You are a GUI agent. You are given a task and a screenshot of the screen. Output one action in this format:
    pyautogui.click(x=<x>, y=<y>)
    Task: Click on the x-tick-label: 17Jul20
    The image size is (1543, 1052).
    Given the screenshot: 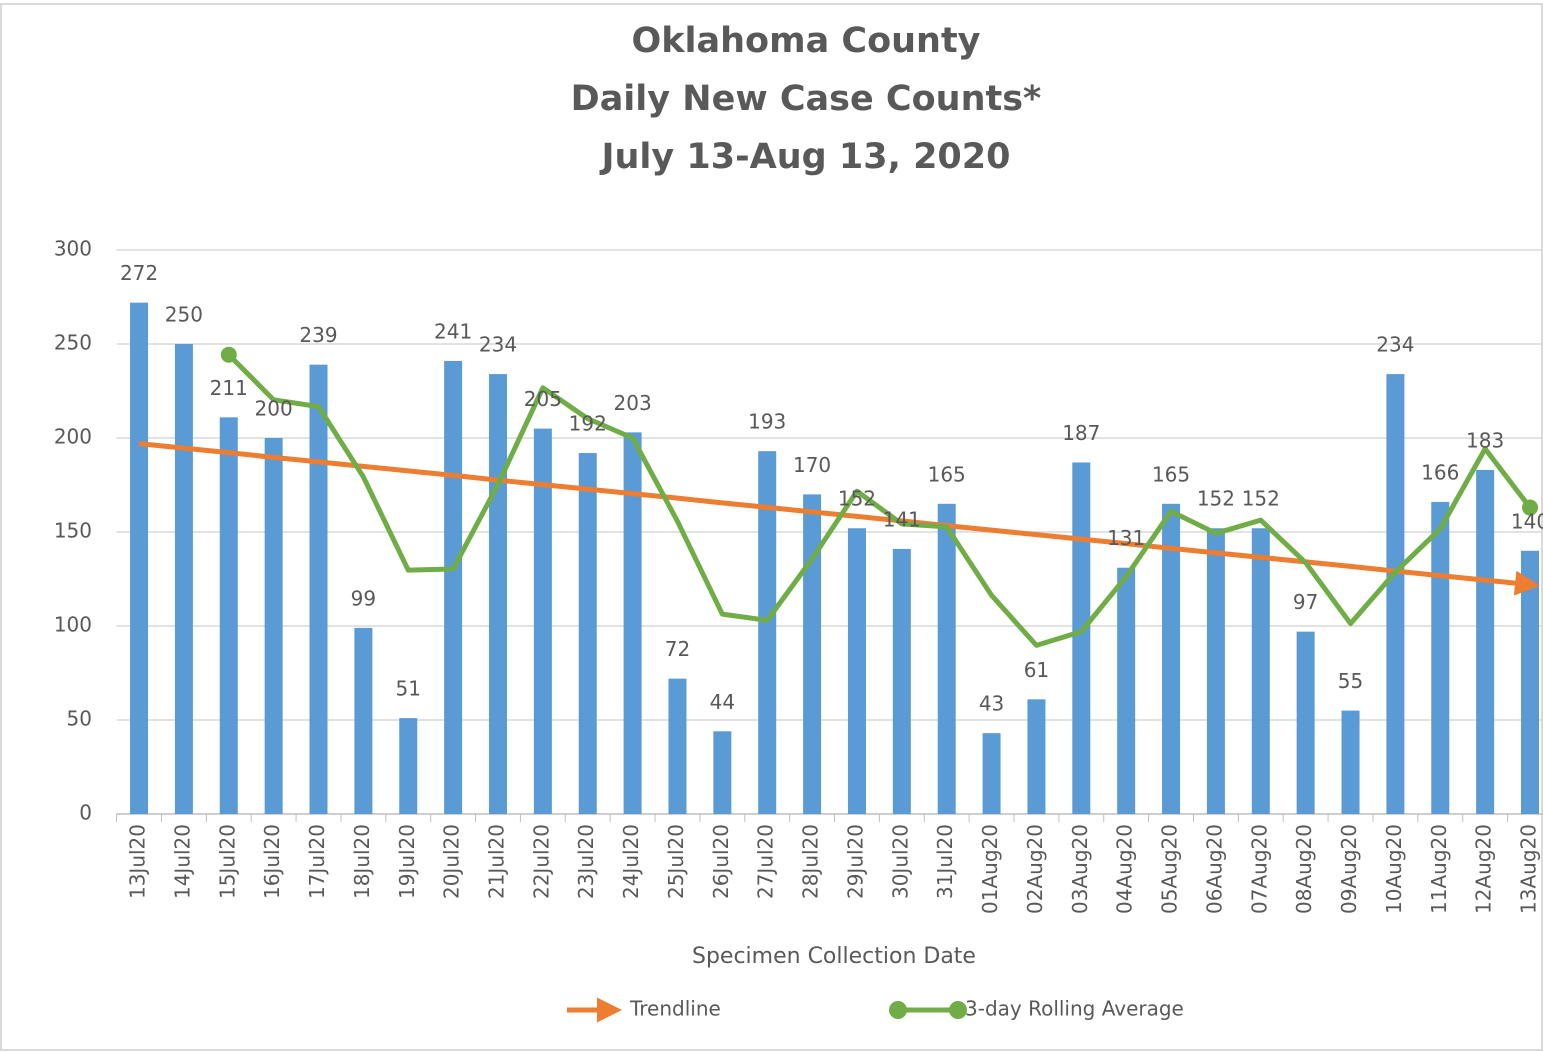 What is the action you would take?
    pyautogui.click(x=317, y=861)
    